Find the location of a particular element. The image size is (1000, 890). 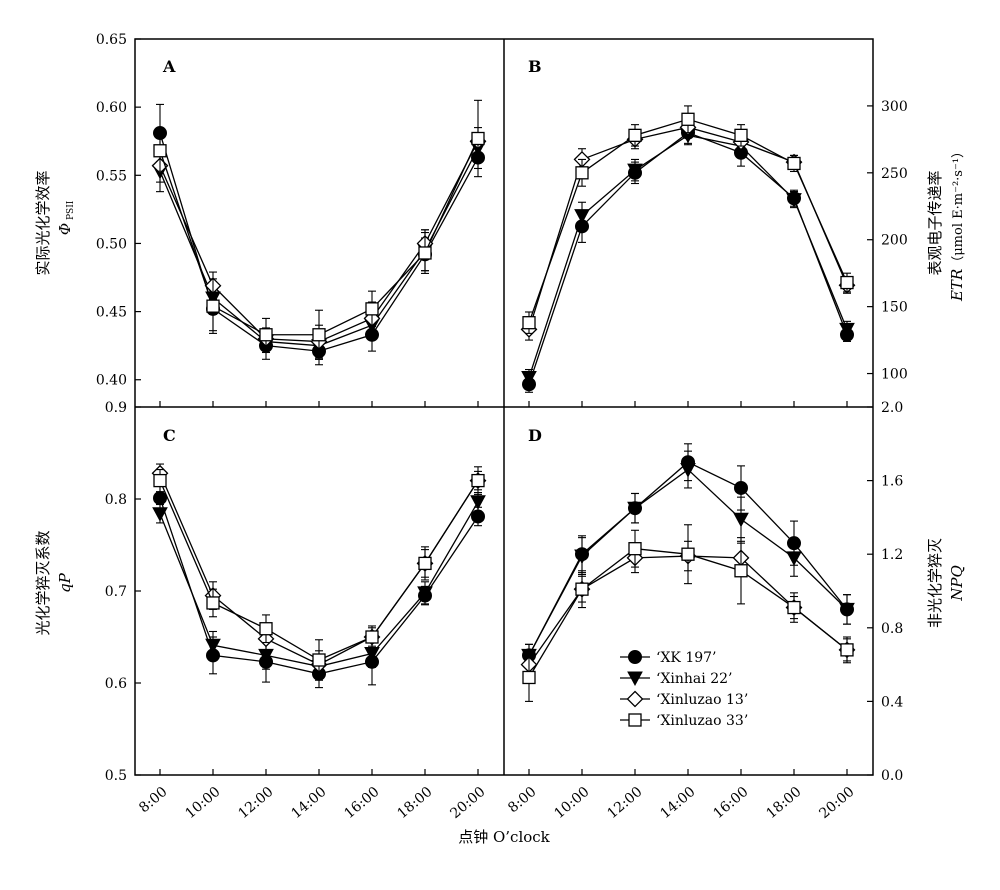

panel-label-b: B is located at coordinates (535, 66).